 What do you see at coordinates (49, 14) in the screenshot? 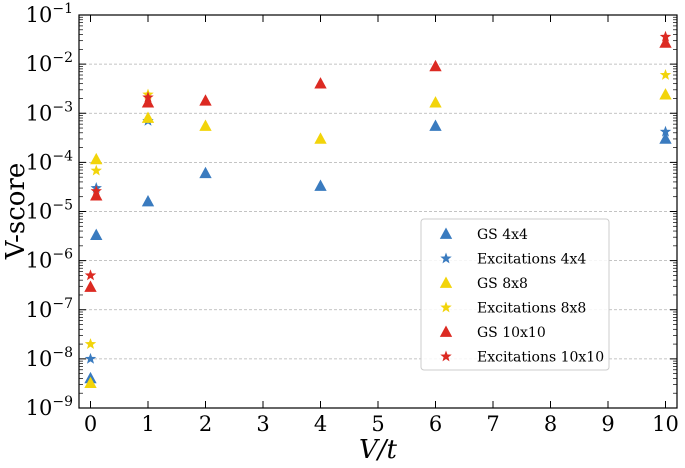
I see `y-tick-label: 10⁻¹` at bounding box center [49, 14].